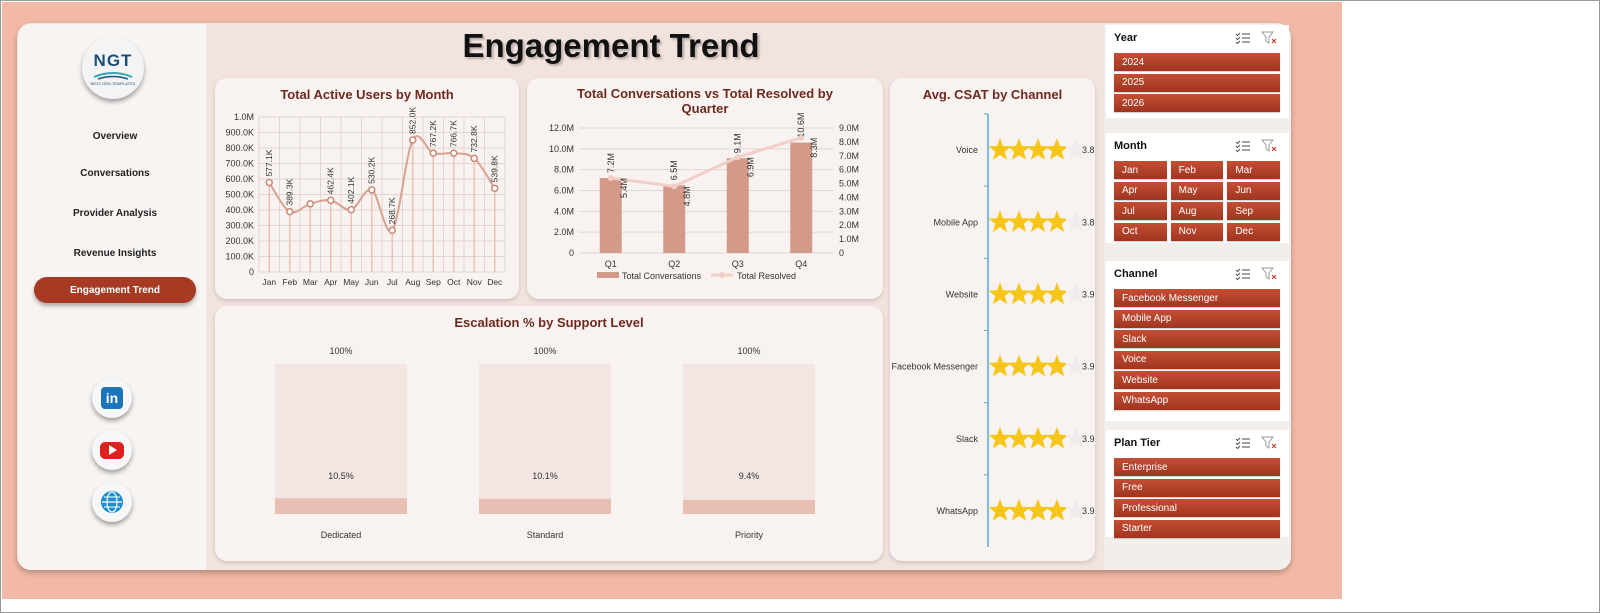 Image resolution: width=1600 pixels, height=613 pixels. Describe the element at coordinates (1253, 170) in the screenshot. I see `slicer-item: Mar` at that location.